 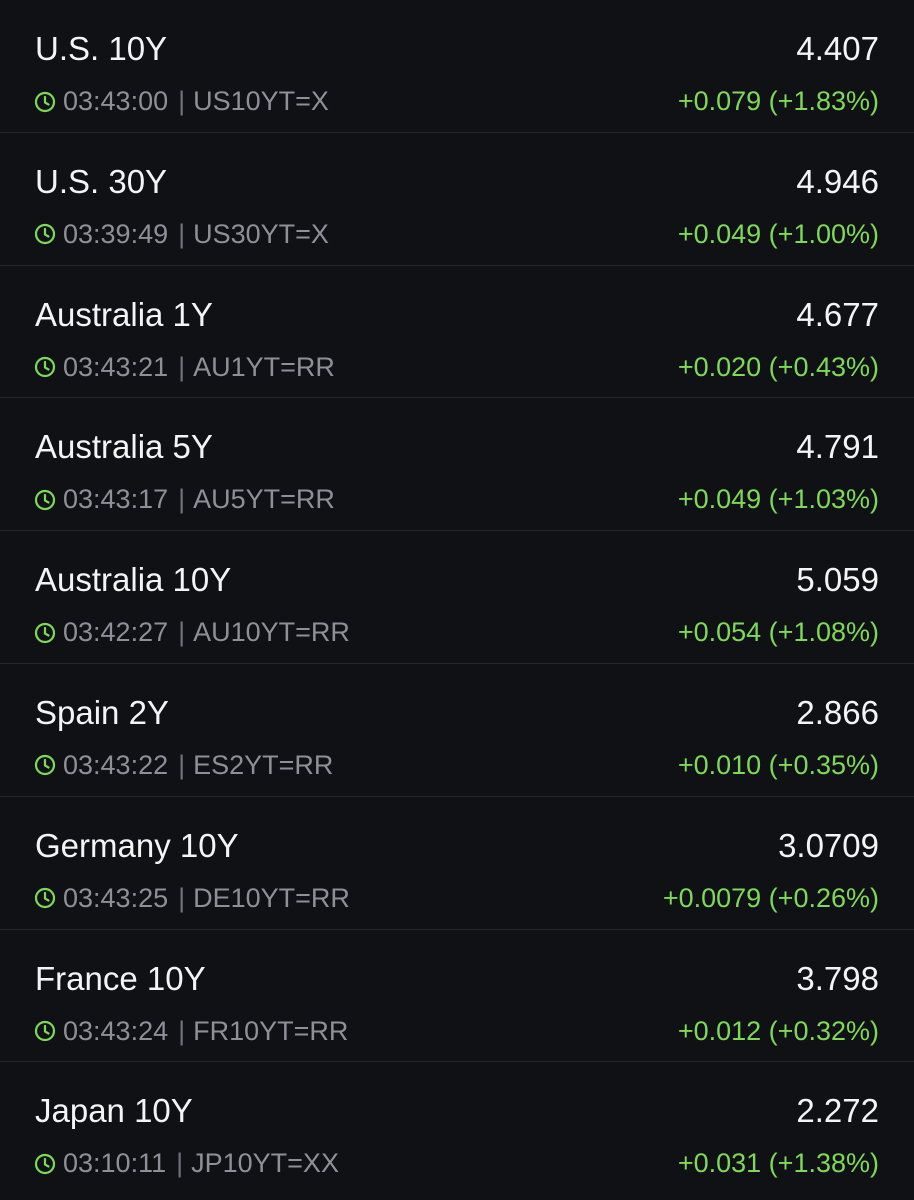 What do you see at coordinates (116, 897) in the screenshot?
I see `update-time: 03:43:25` at bounding box center [116, 897].